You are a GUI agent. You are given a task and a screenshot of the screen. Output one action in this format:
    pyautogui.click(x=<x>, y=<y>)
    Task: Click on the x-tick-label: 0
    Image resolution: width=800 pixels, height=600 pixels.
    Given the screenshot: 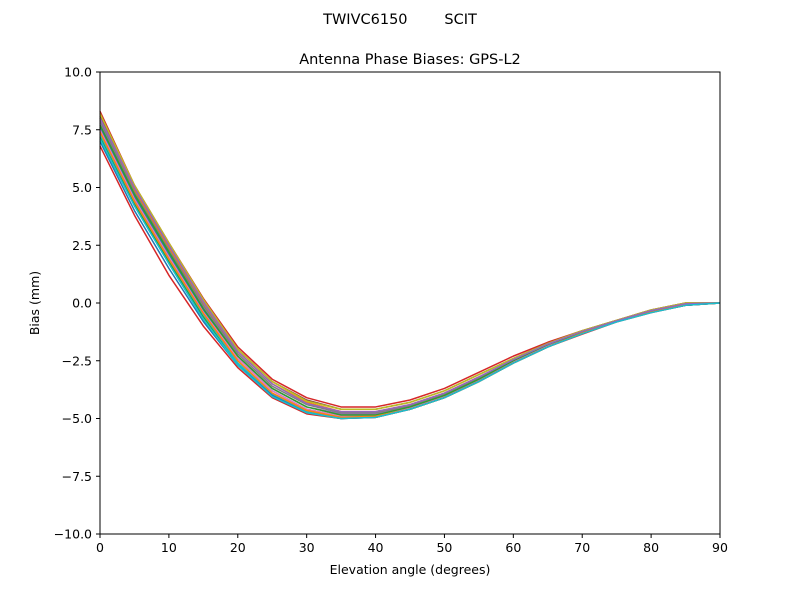 What is the action you would take?
    pyautogui.click(x=100, y=547)
    